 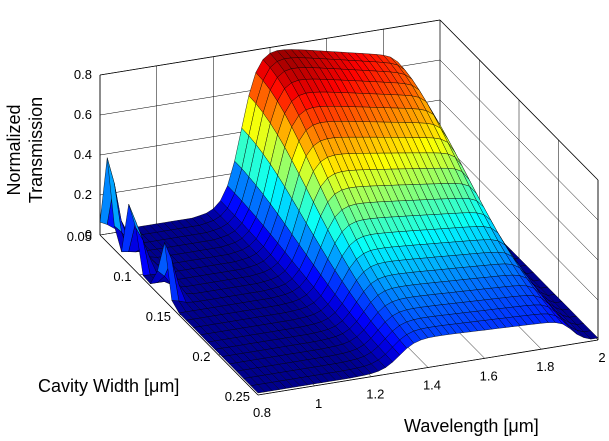 What do you see at coordinates (158, 316) in the screenshot?
I see `y-tick-label: 0.15` at bounding box center [158, 316].